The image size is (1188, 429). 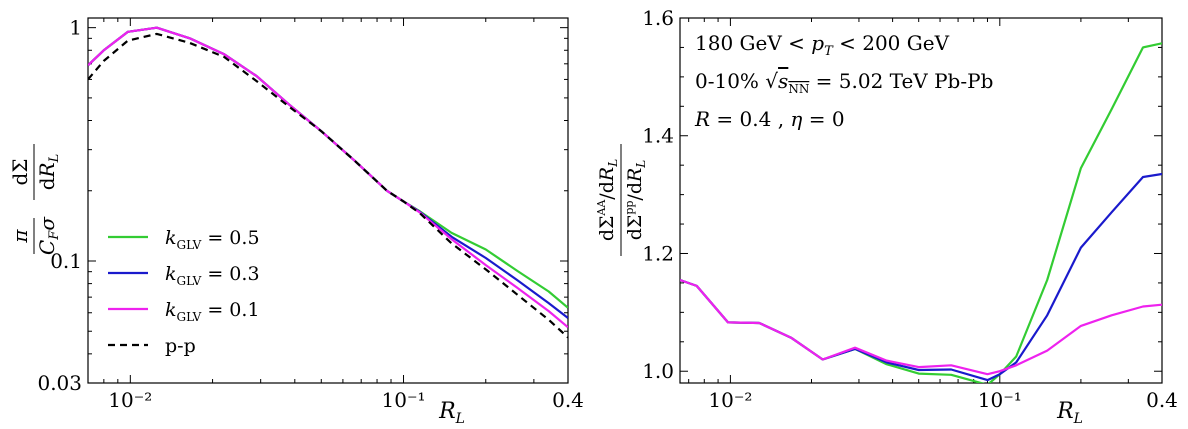 I want to click on y-tick-label: 1.6, so click(x=658, y=18).